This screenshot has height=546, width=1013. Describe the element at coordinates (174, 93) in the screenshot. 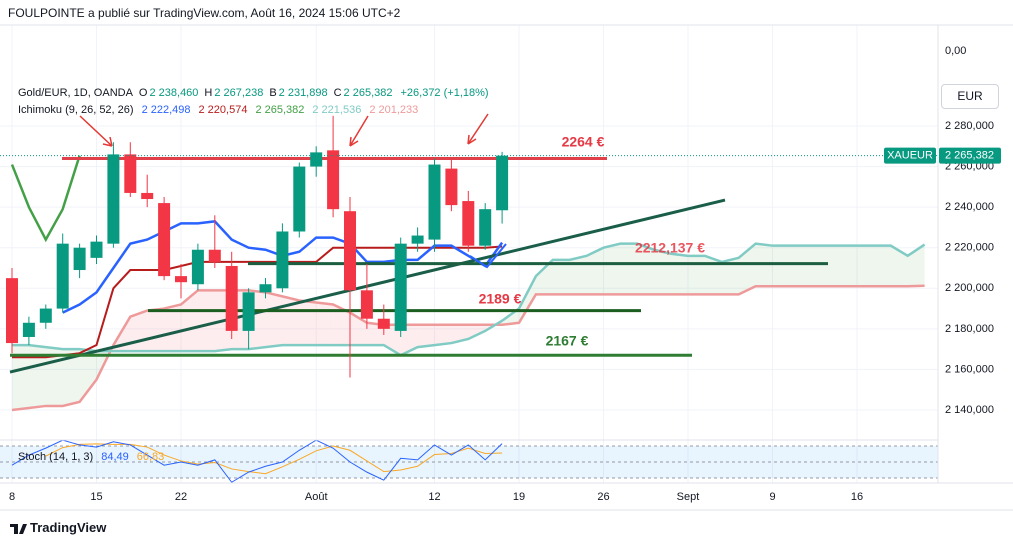

I see `ohlc-value: 2 238,460` at that location.